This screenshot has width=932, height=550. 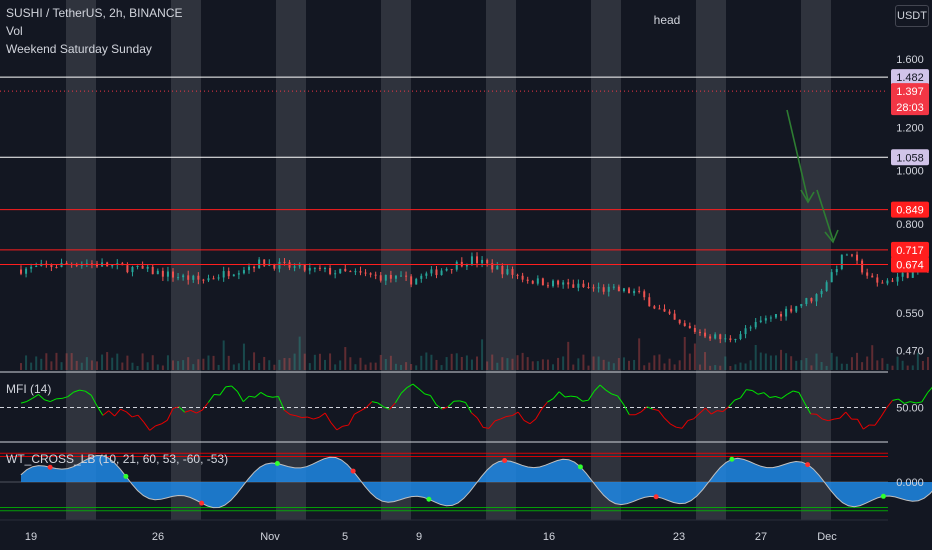 I want to click on vol-indicator-label: Vol, so click(x=14, y=31).